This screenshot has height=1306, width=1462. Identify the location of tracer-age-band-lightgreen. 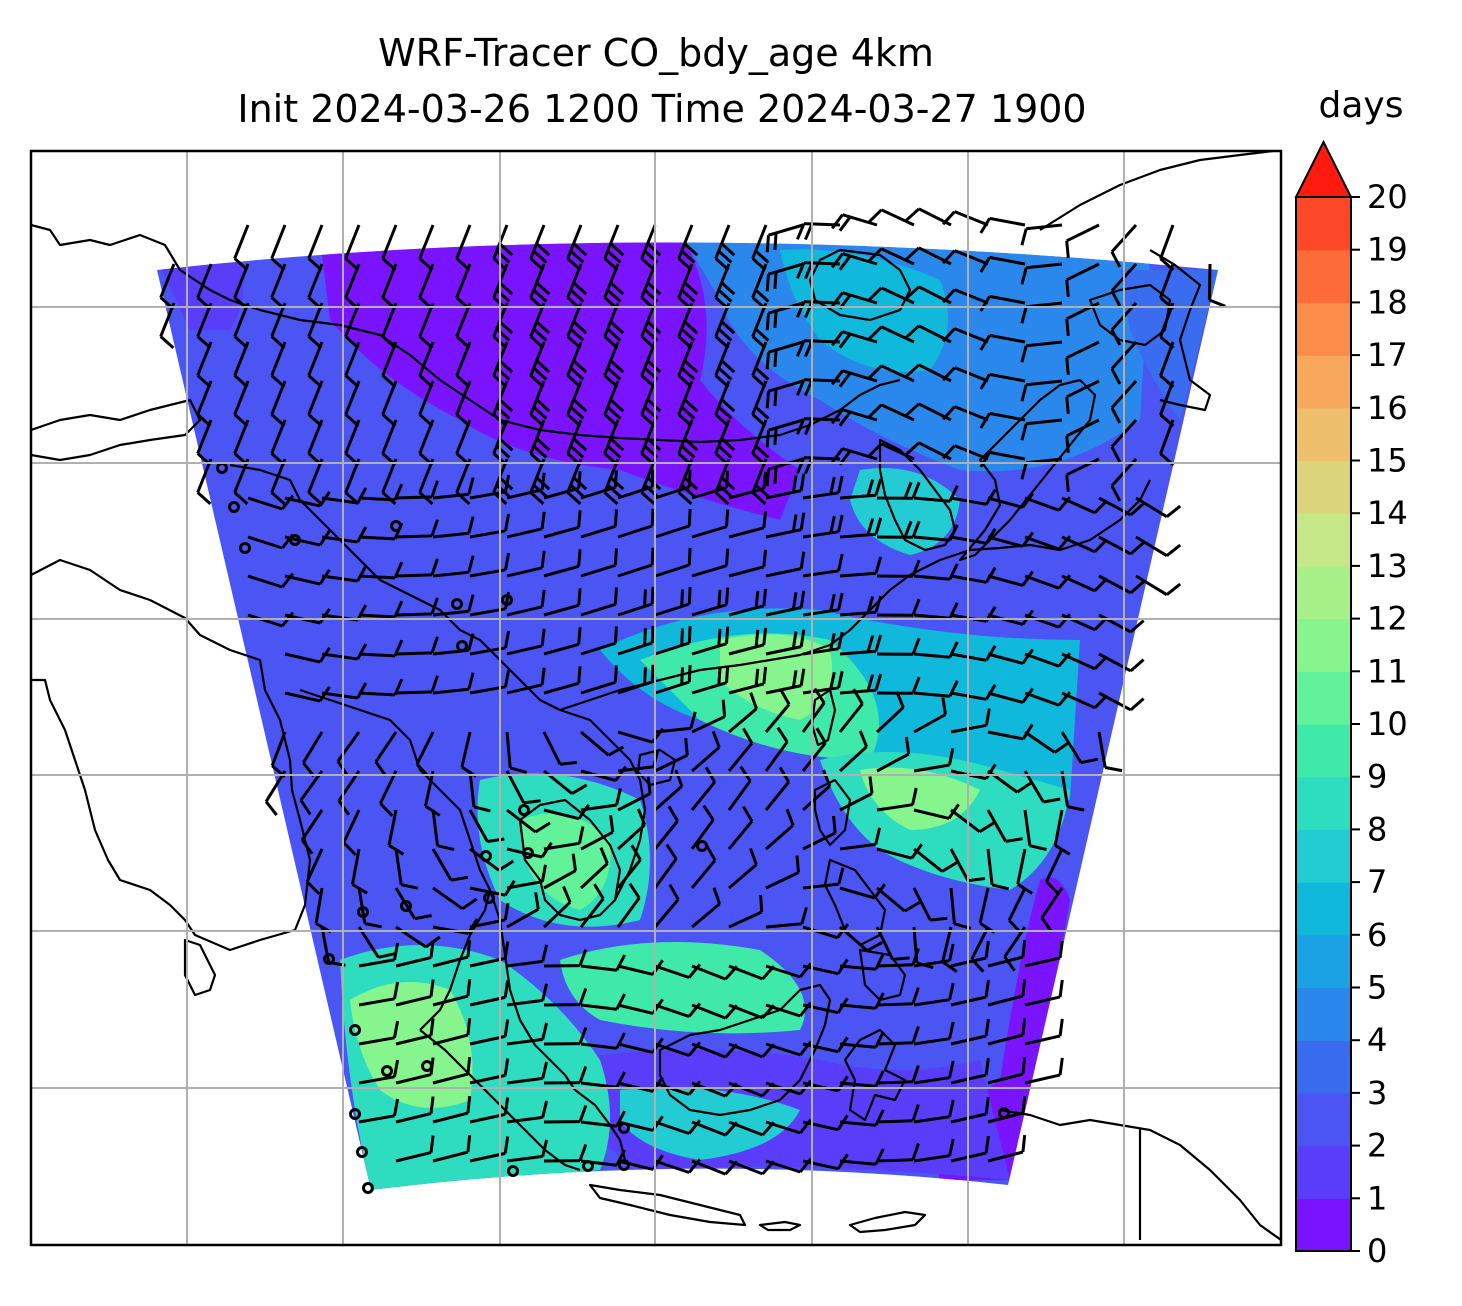
(776, 677).